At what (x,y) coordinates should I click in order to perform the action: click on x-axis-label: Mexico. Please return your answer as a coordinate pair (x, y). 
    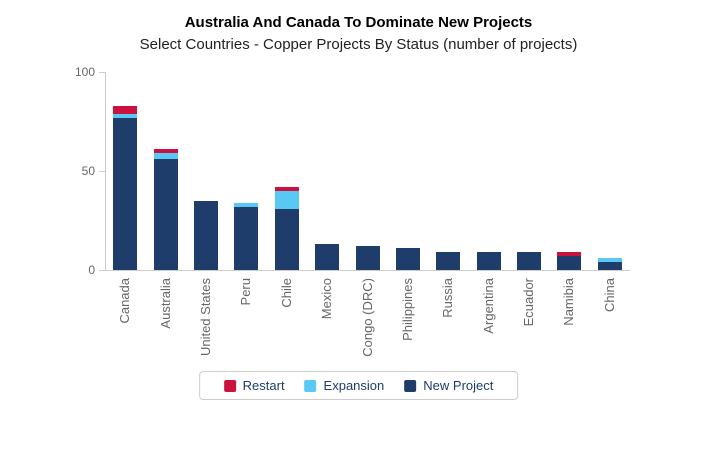
    Looking at the image, I should click on (327, 299).